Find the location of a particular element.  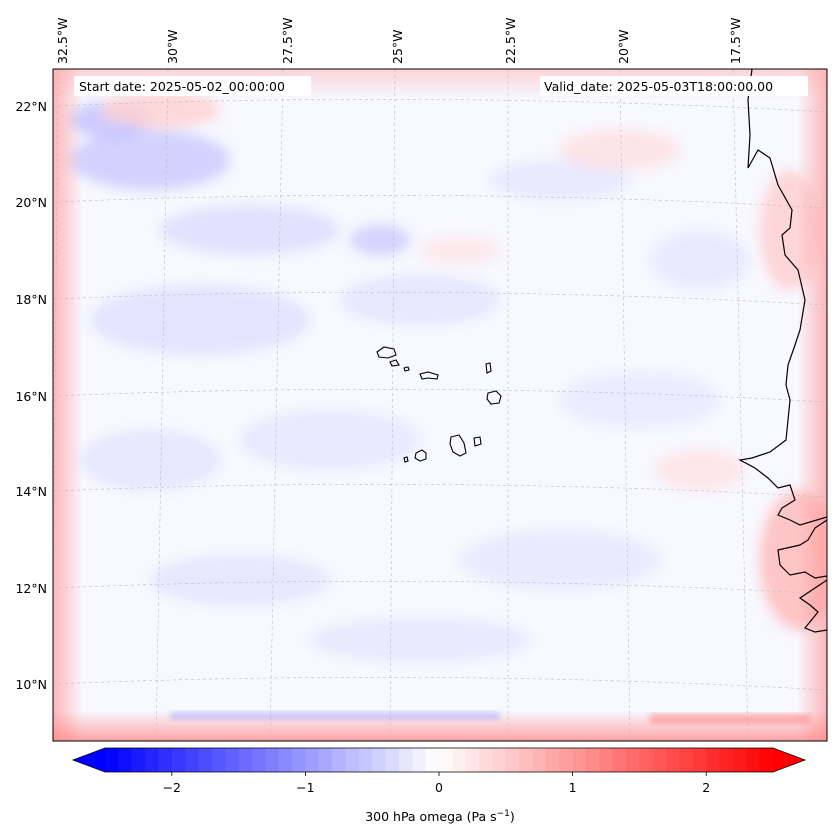

colorbar-label-exponent: −1 is located at coordinates (503, 814).